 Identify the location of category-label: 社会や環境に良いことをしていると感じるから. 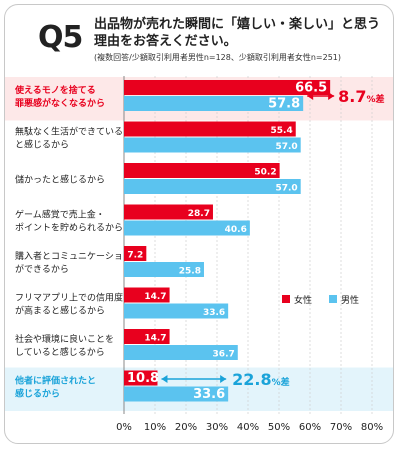
(64, 345).